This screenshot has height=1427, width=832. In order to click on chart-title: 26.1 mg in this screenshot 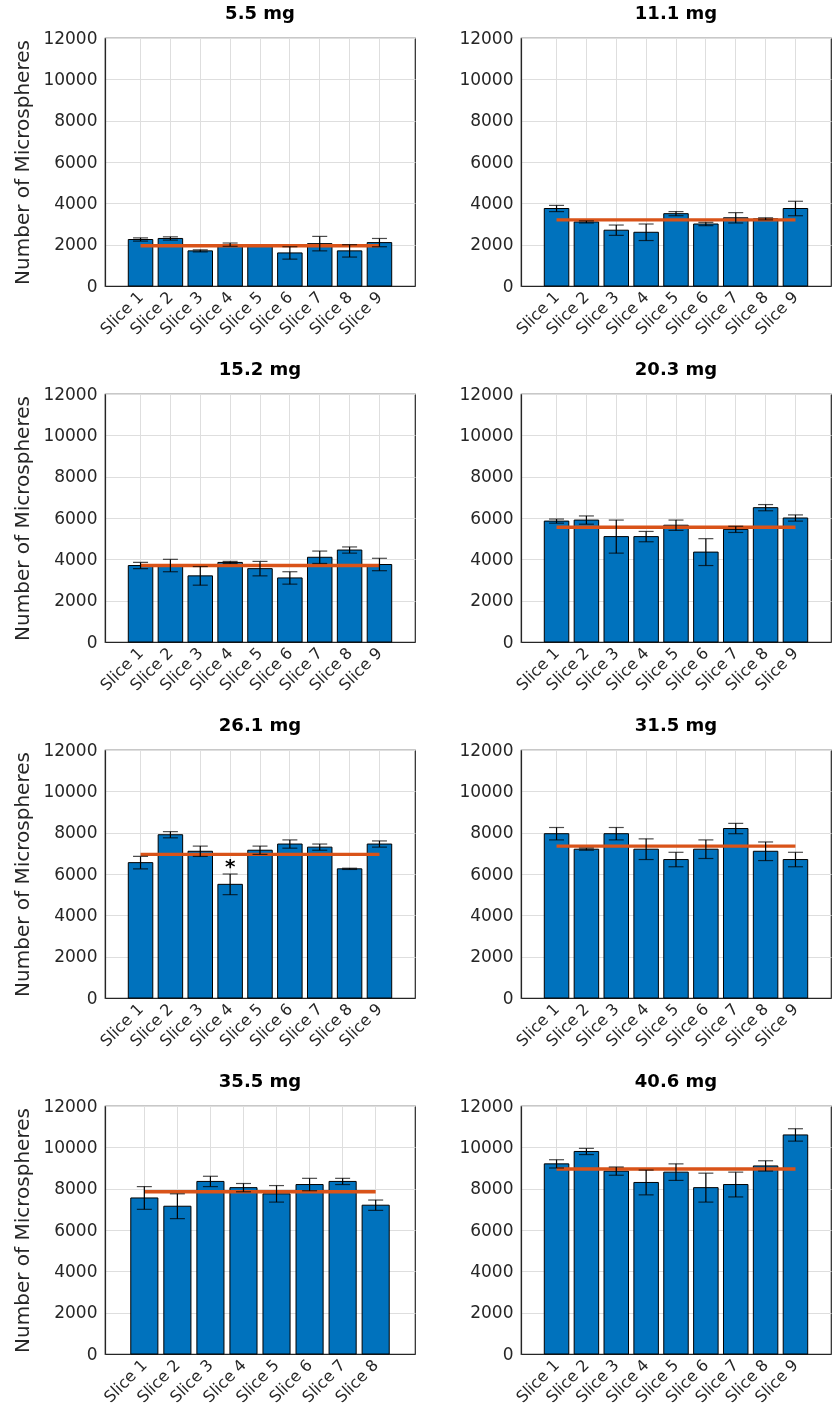, I will do `click(260, 724)`.